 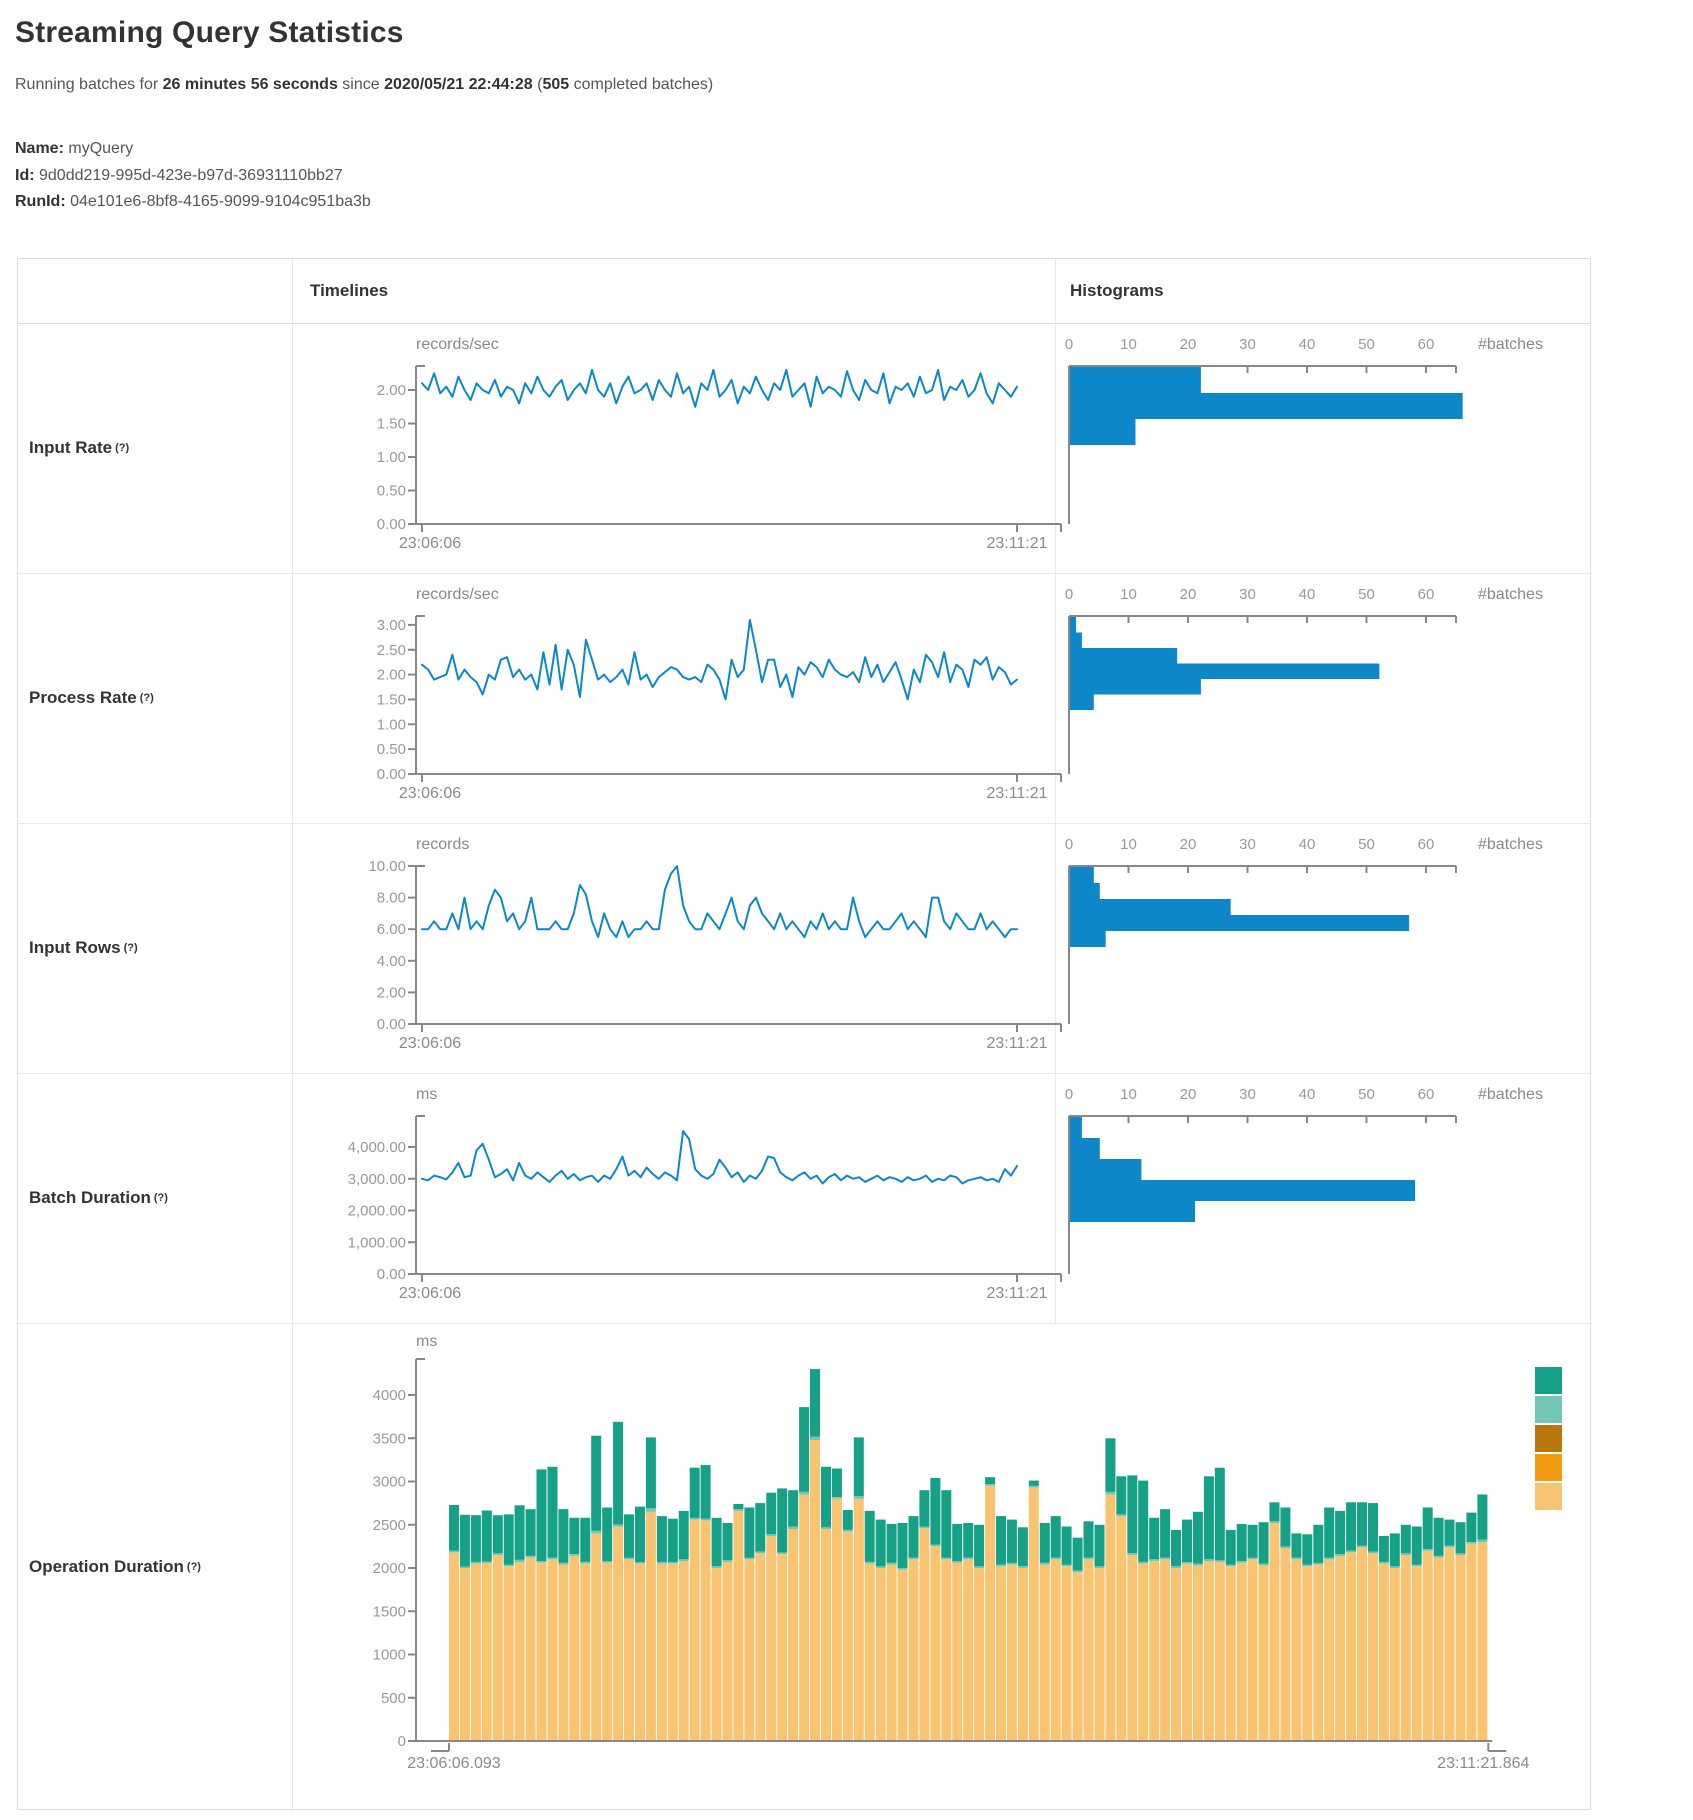 I want to click on process-rate-help-icon: (?), so click(x=146, y=698).